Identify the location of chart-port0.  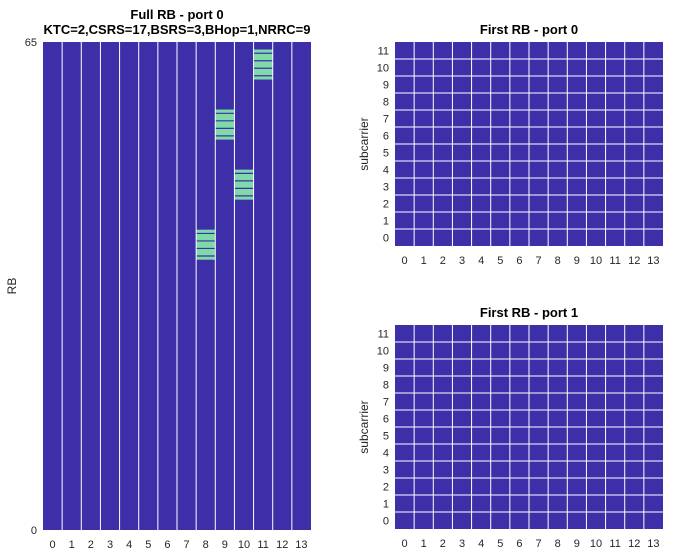
(529, 144).